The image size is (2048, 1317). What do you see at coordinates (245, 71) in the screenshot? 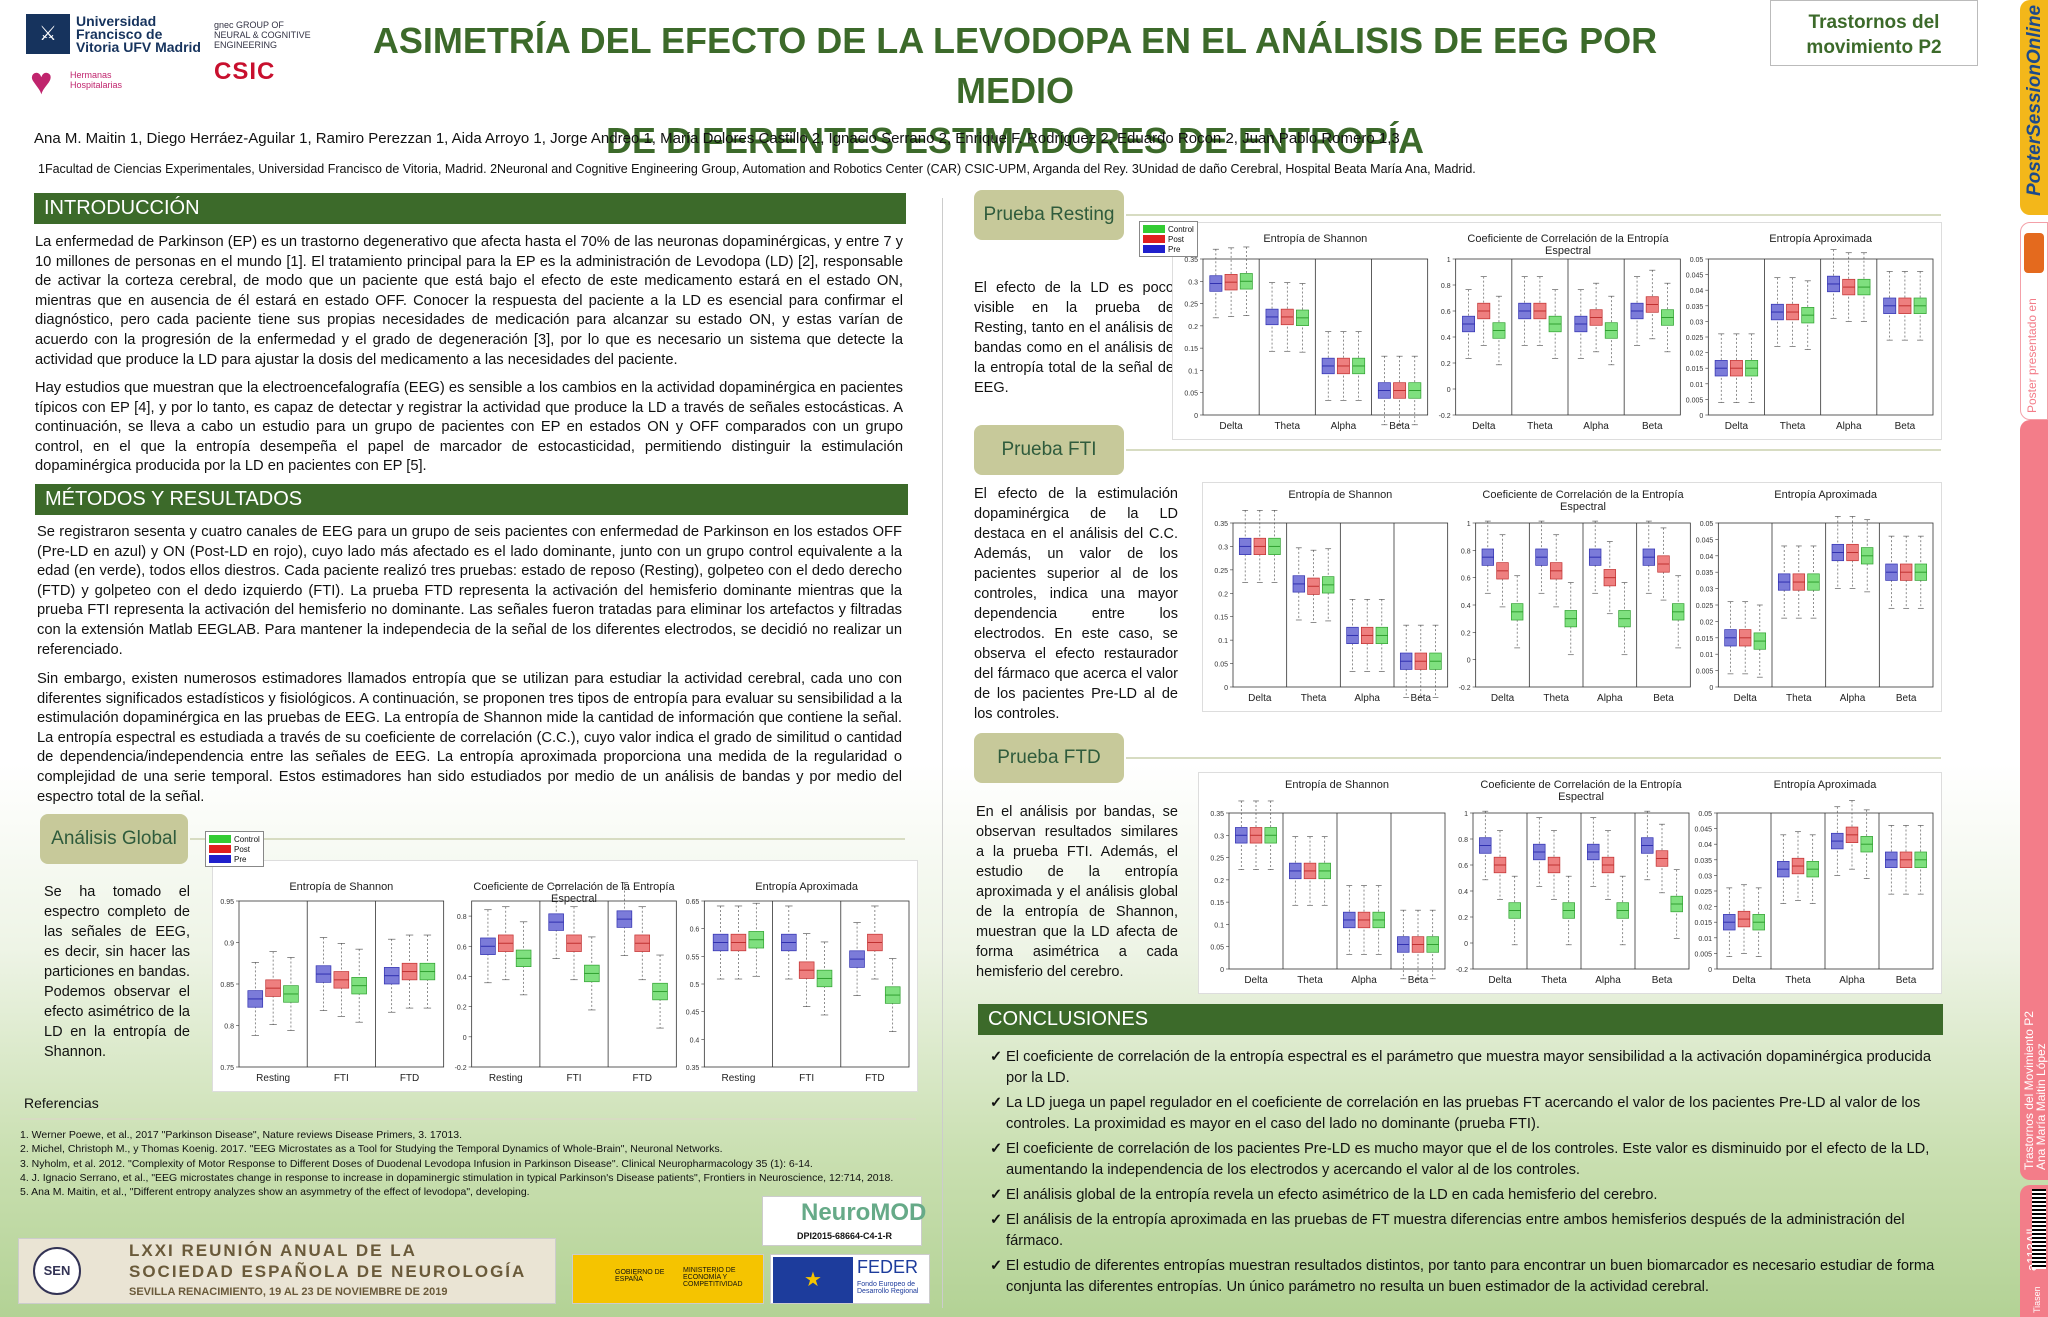
I see `csic-logo: CSIC` at bounding box center [245, 71].